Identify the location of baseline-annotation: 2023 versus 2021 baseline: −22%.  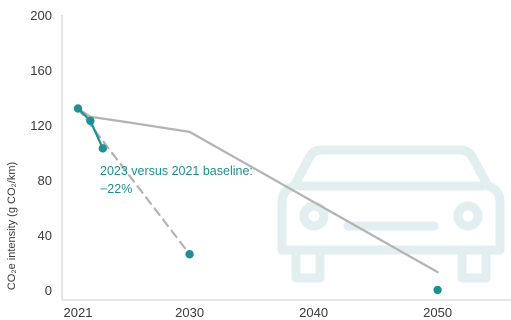
(178, 180).